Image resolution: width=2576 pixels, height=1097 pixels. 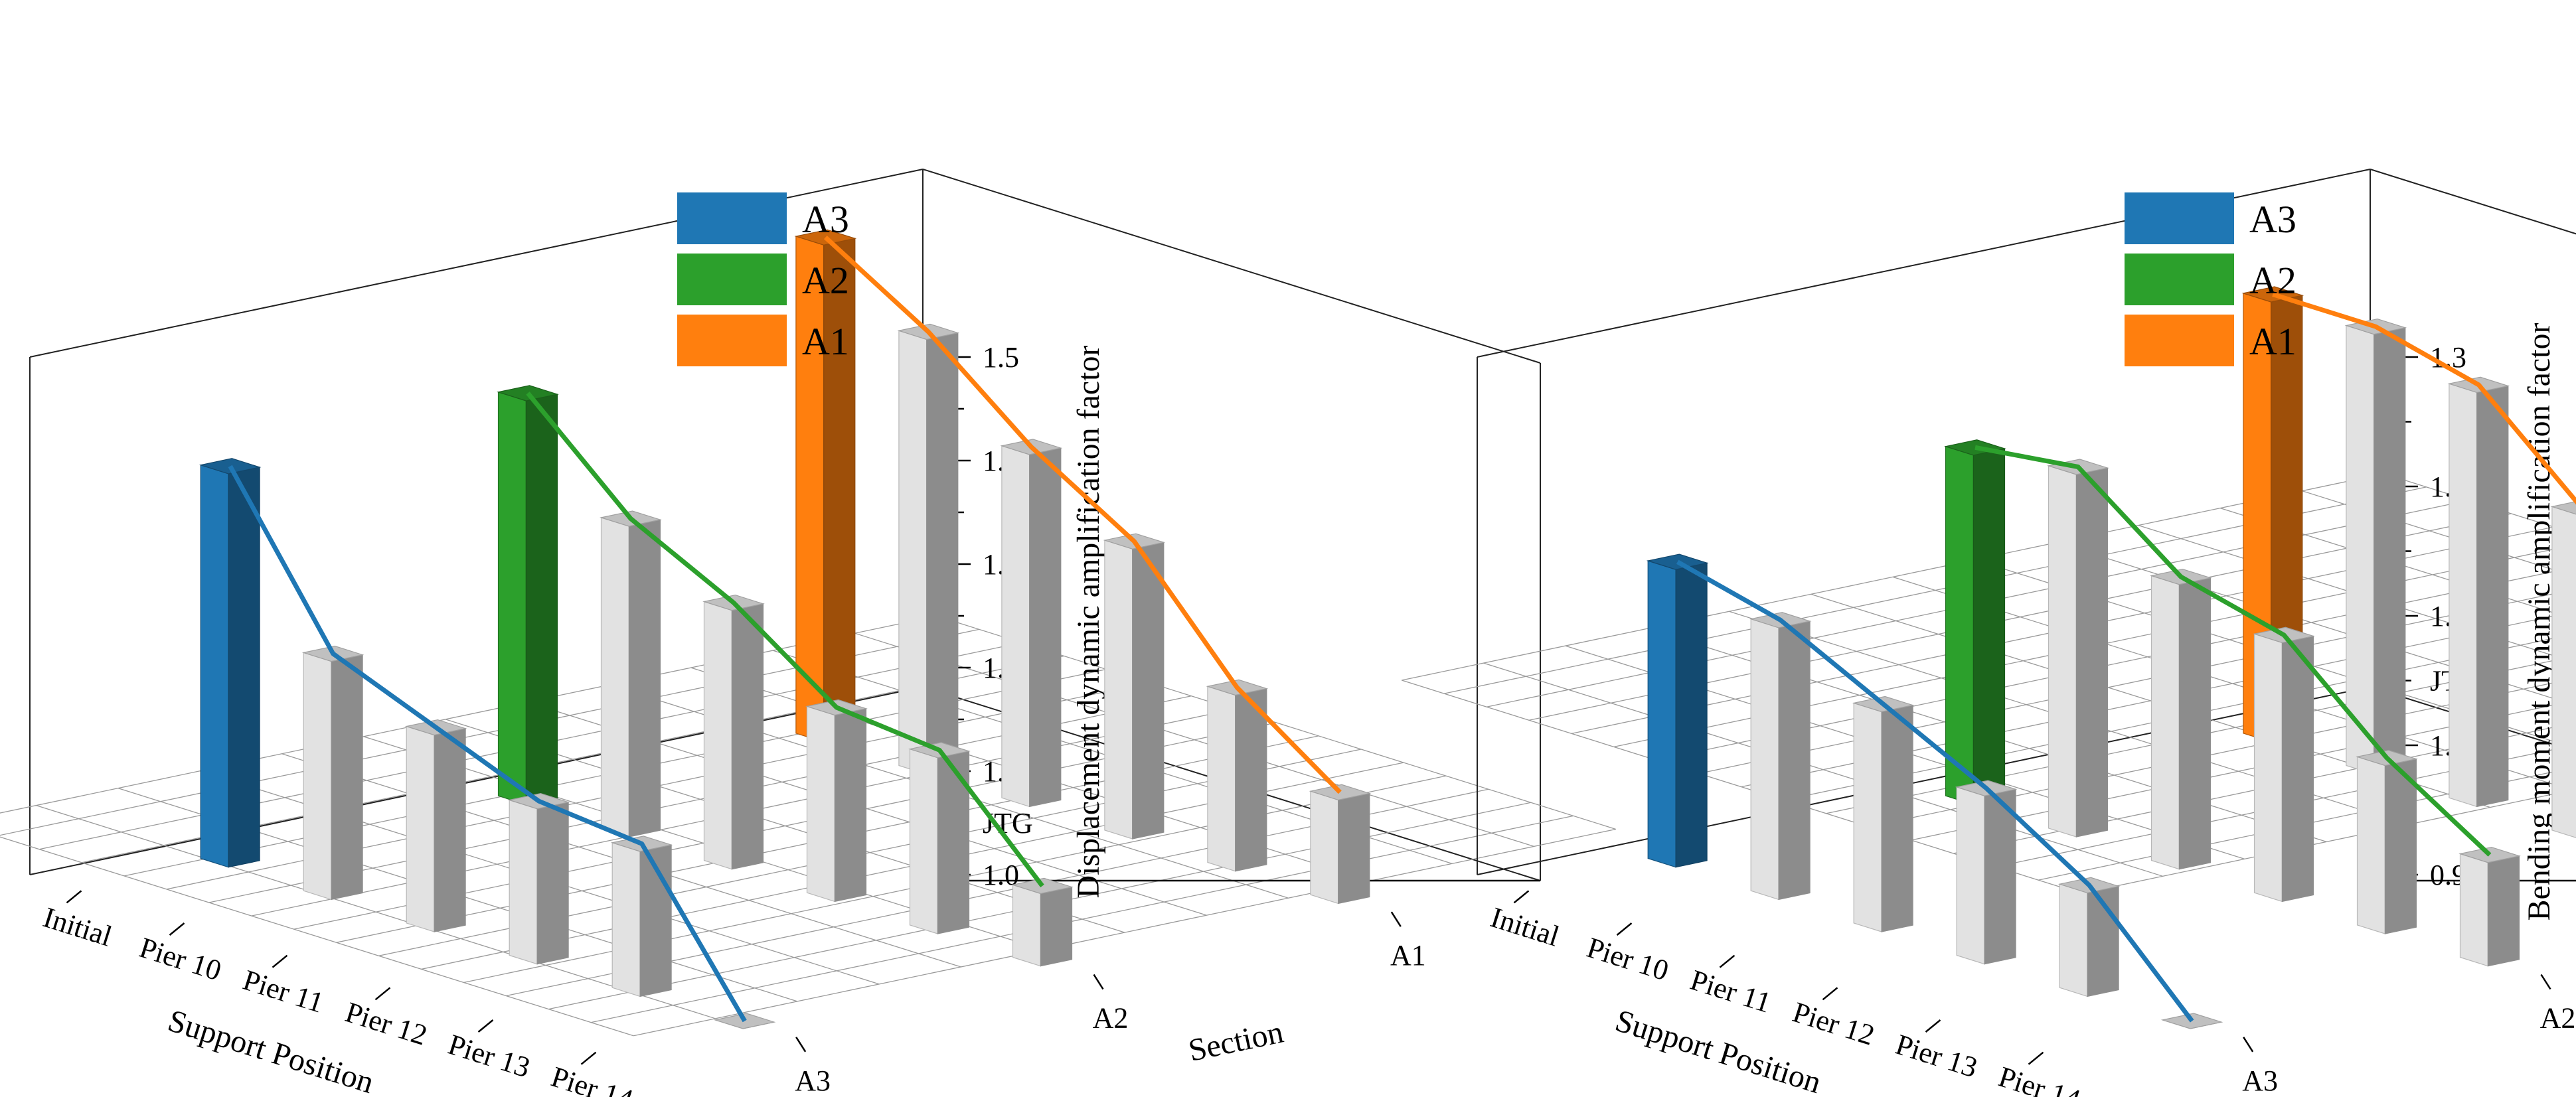 I want to click on series-line-A2, so click(x=2233, y=651).